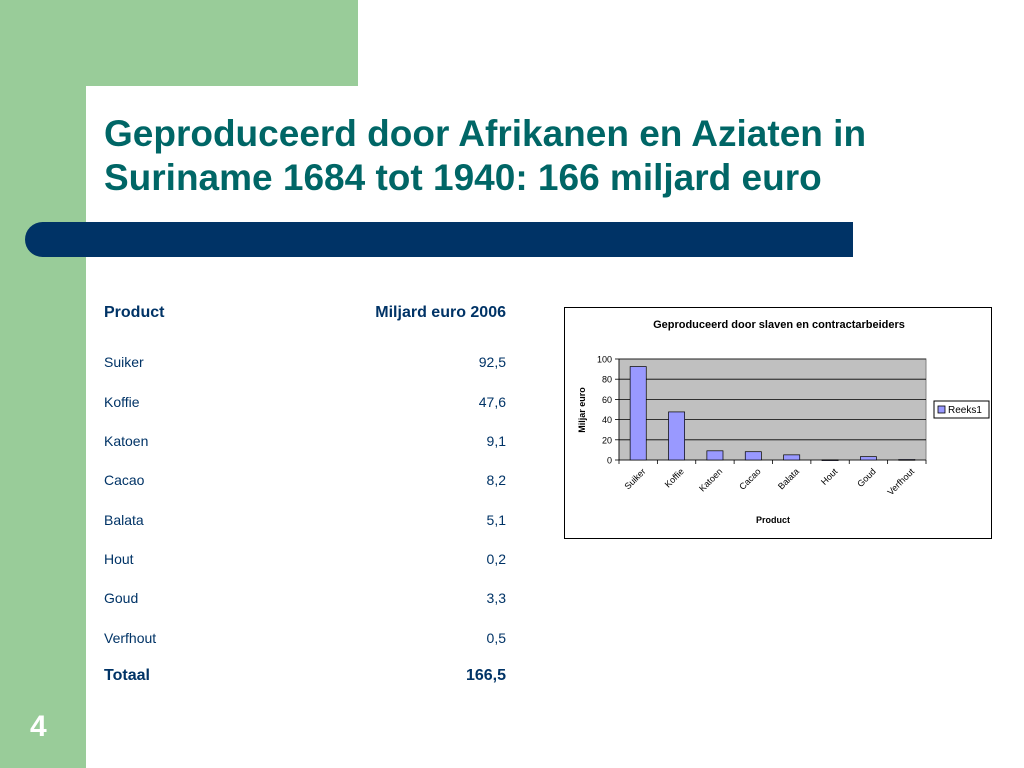 The height and width of the screenshot is (768, 1024). What do you see at coordinates (305, 524) in the screenshot?
I see `table-row: Balata 5,1` at bounding box center [305, 524].